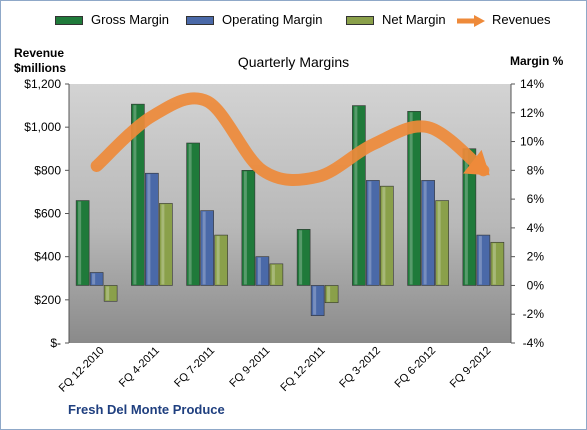  I want to click on legend-item-revenues: Revenues, so click(503, 19).